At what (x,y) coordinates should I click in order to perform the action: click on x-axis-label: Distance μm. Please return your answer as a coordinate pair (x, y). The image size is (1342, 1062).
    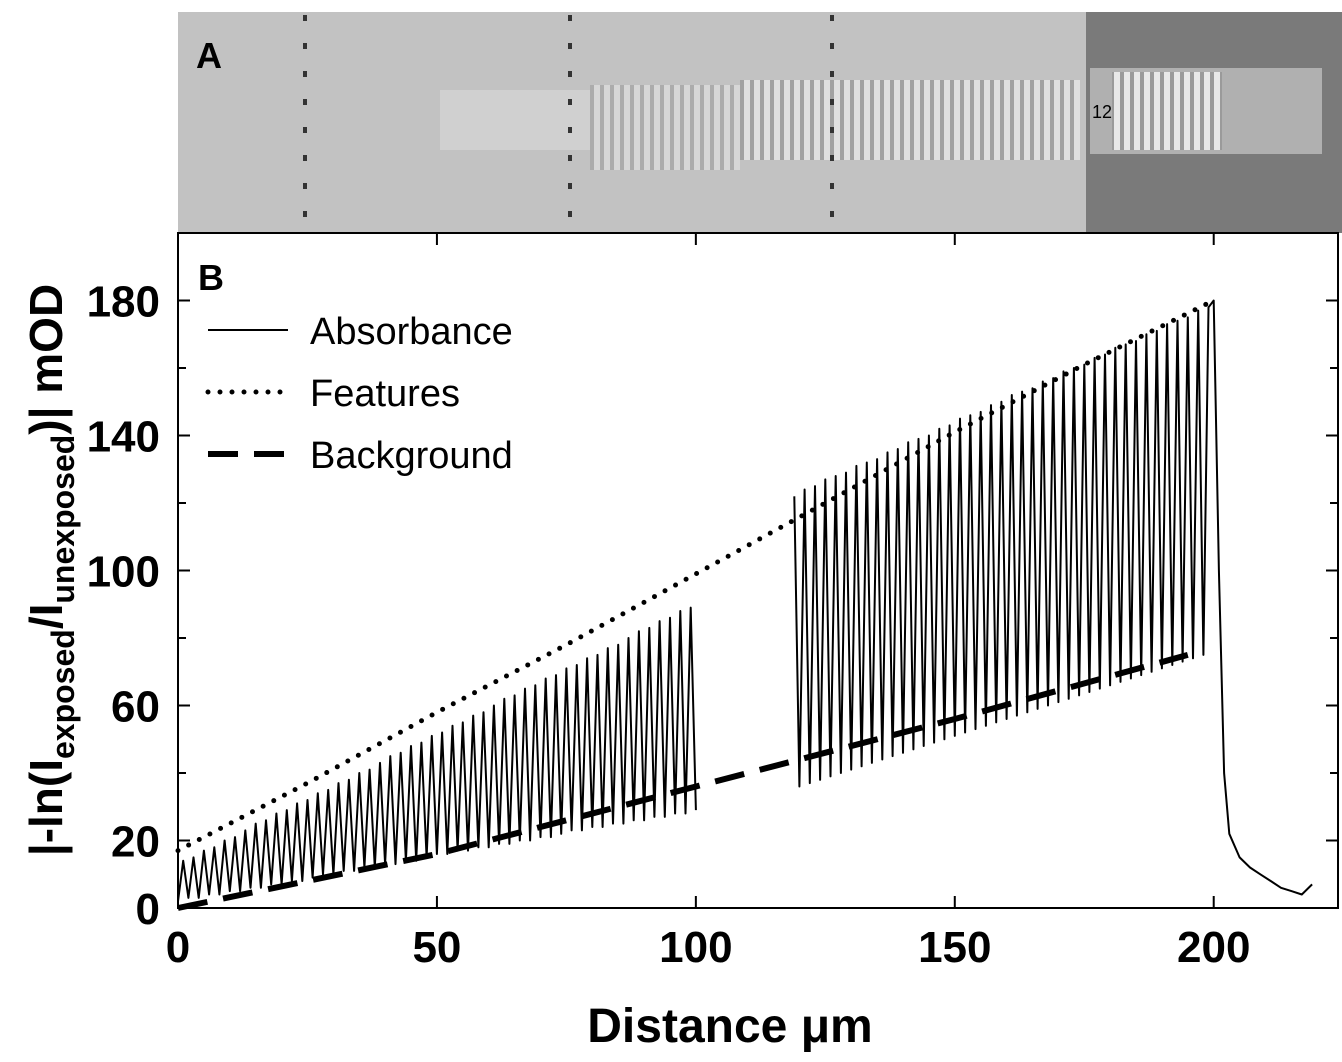
    Looking at the image, I should click on (729, 1026).